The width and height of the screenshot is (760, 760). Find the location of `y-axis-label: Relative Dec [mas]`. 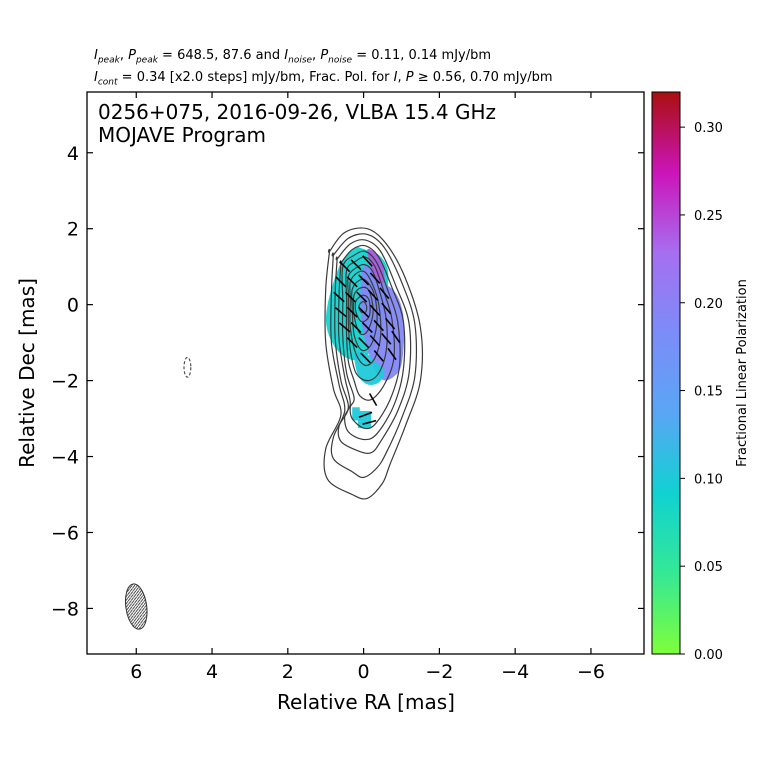

y-axis-label: Relative Dec [mas] is located at coordinates (27, 373).